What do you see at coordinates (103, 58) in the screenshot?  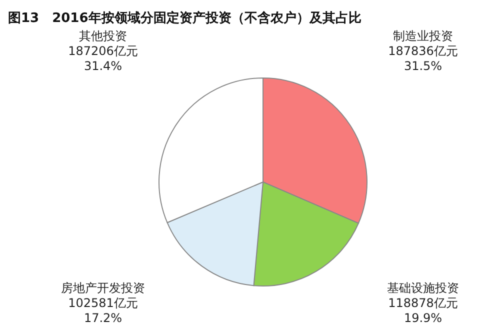 I see `data-label: 187206亿元 31.4%` at bounding box center [103, 58].